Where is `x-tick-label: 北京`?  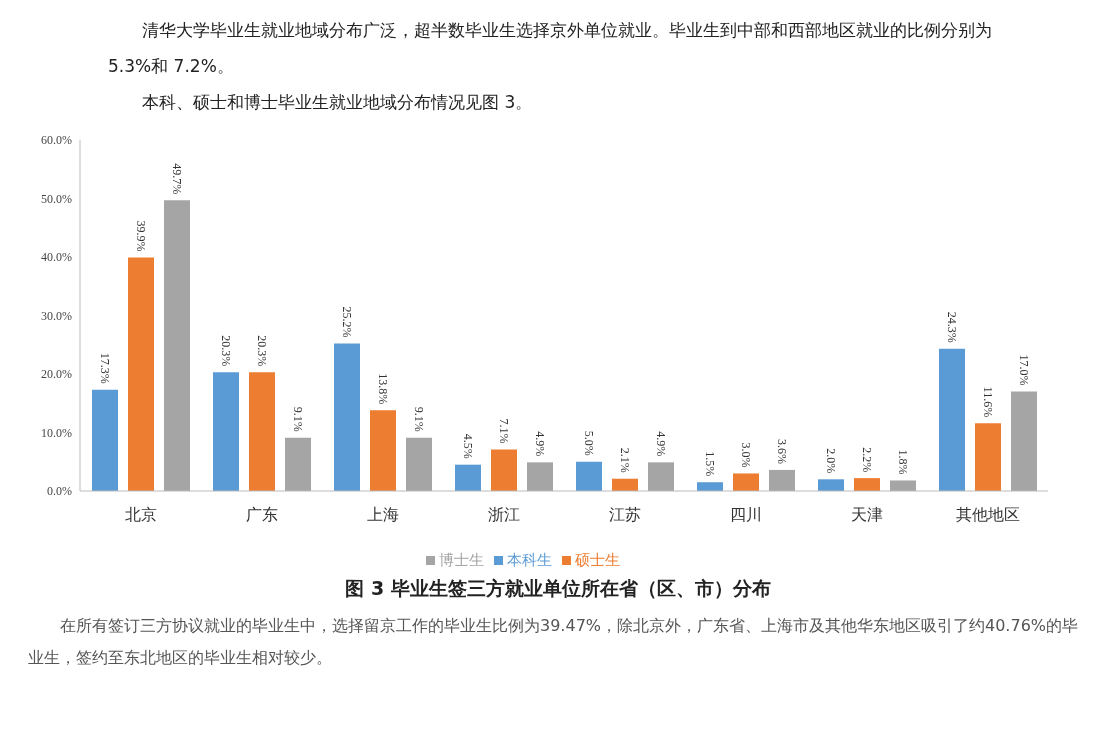
x-tick-label: 北京 is located at coordinates (140, 515).